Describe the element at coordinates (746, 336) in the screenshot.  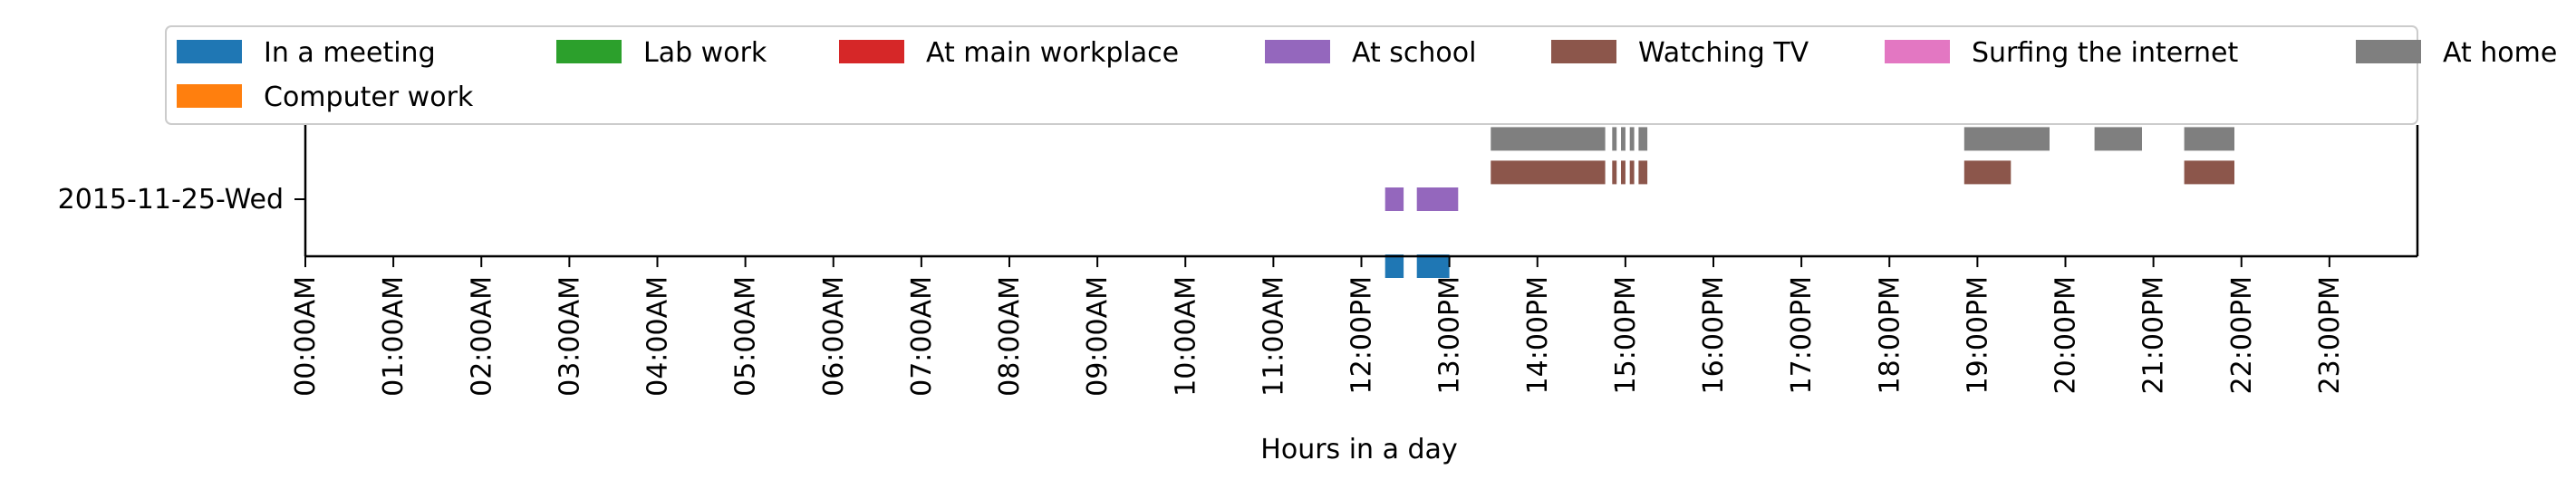
I see `x-tick-label-5: 05:00AM` at that location.